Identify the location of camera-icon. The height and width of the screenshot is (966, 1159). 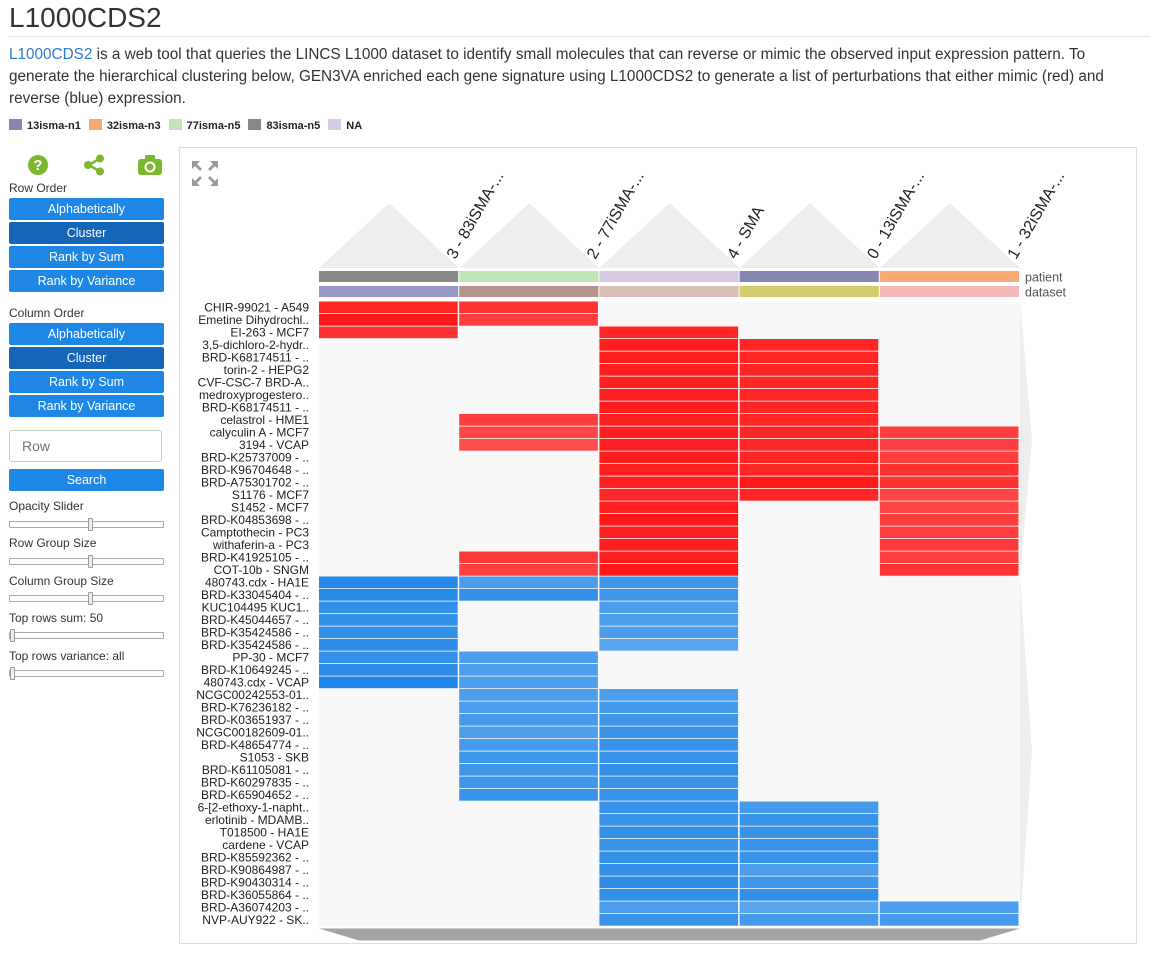
(150, 165).